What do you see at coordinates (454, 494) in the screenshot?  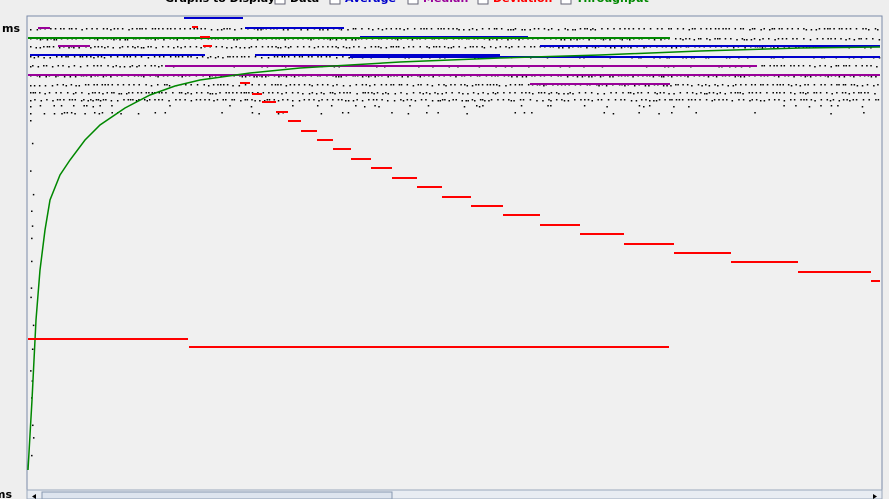 I see `scrollbar` at bounding box center [454, 494].